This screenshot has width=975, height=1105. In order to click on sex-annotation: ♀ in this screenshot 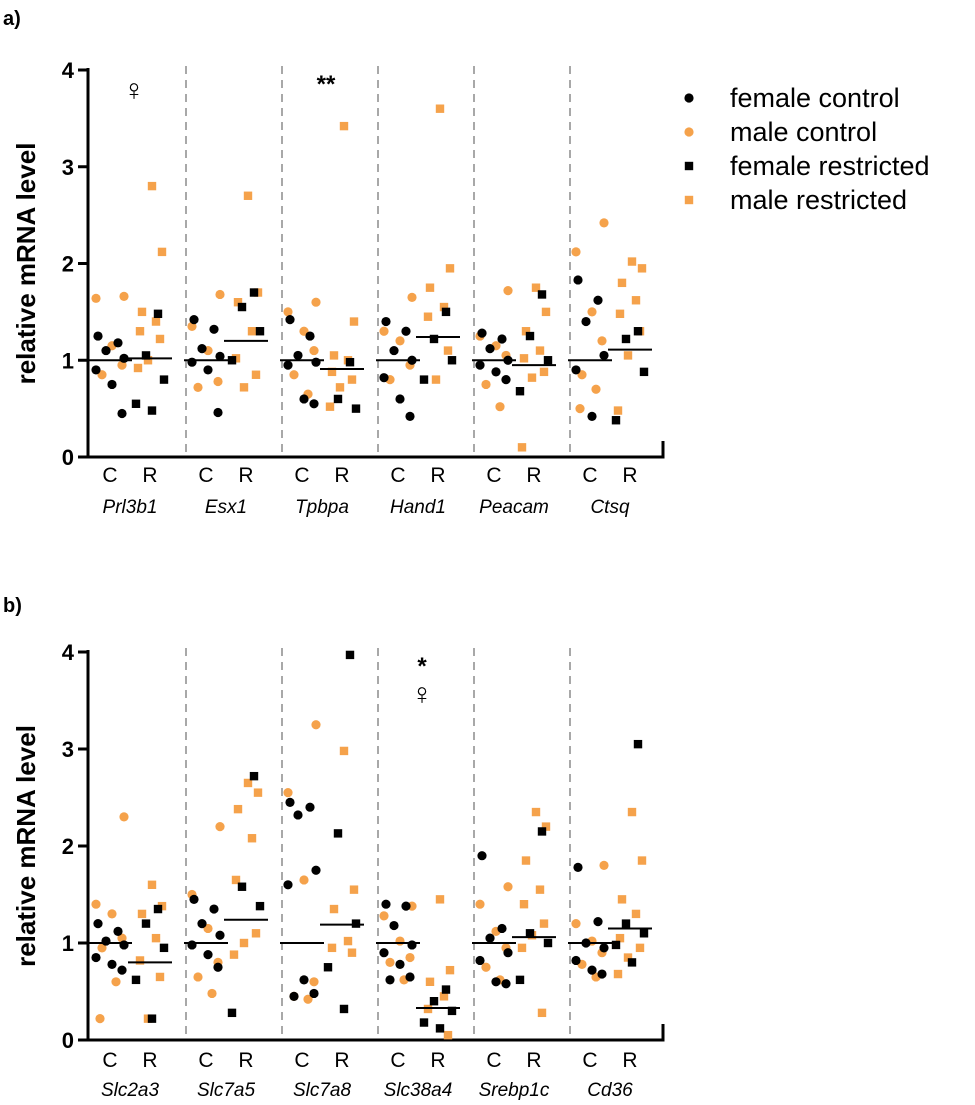, I will do `click(422, 694)`.